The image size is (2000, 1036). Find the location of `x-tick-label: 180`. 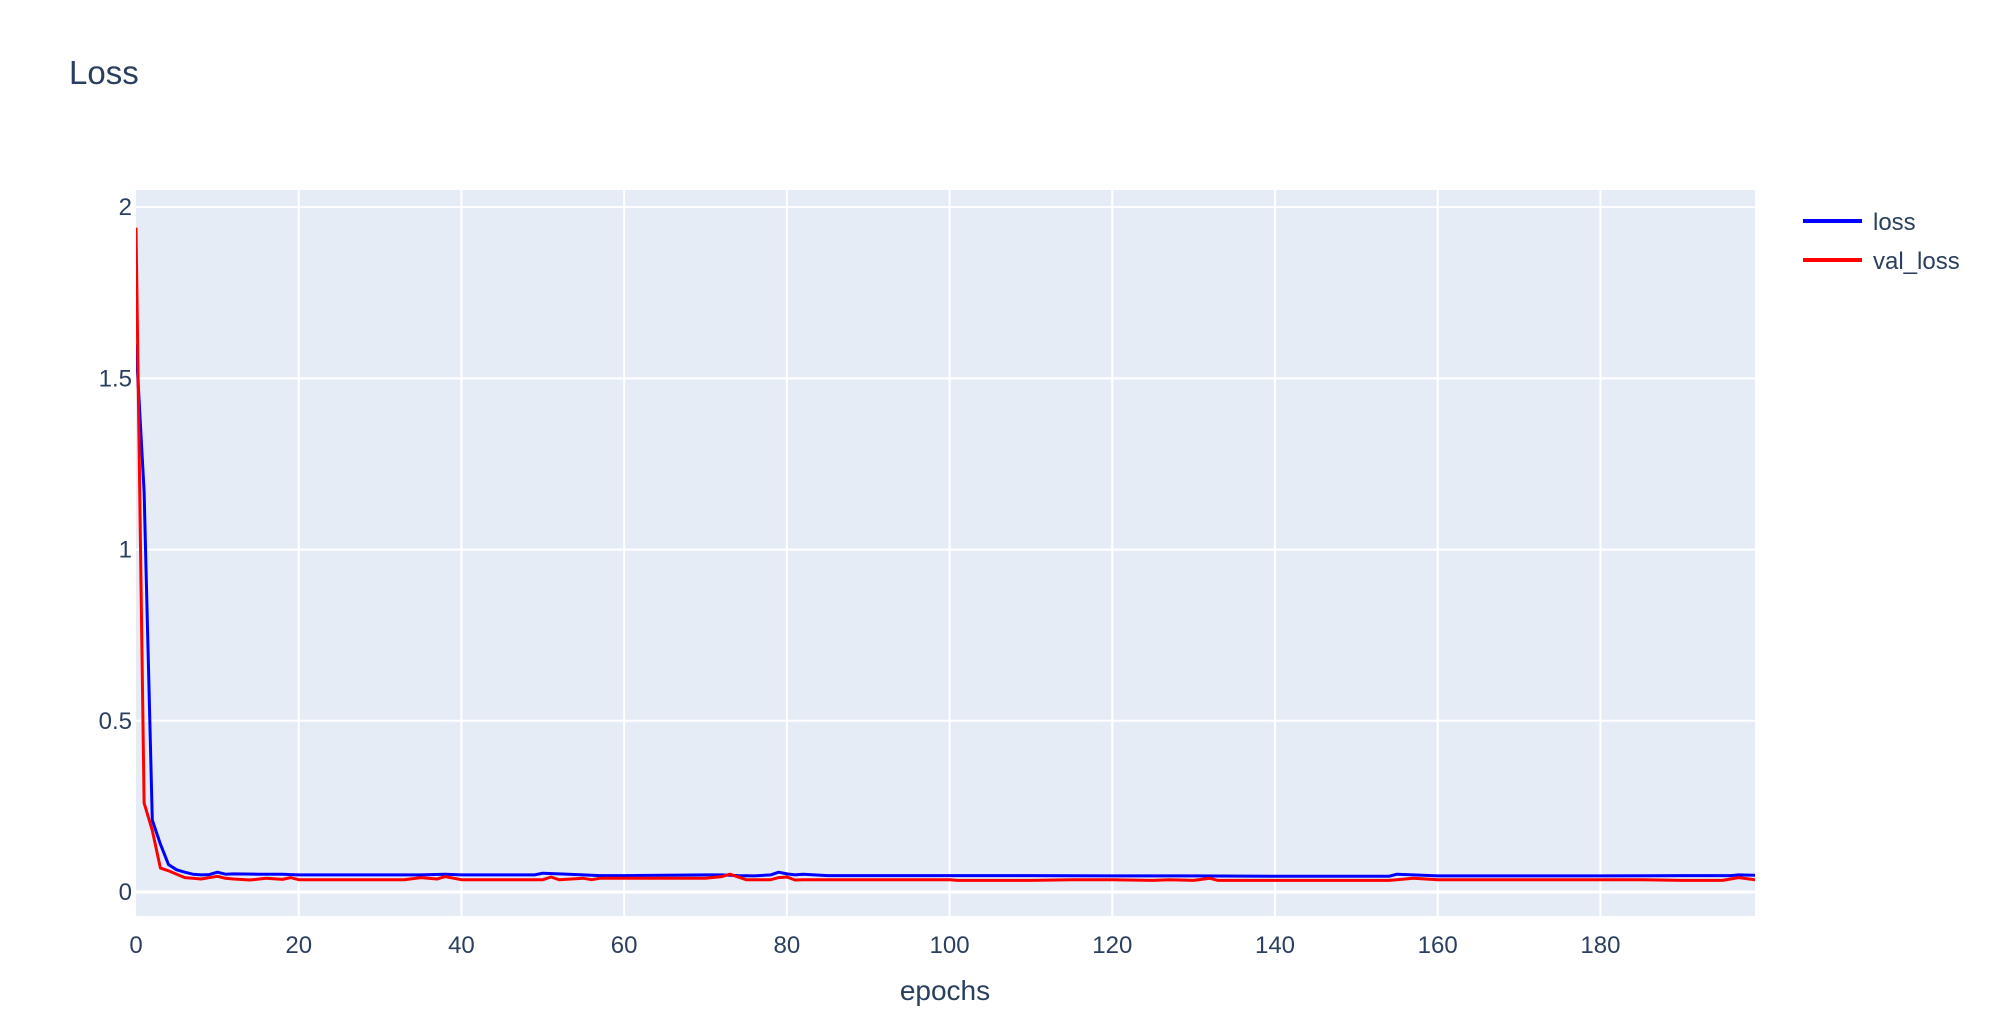

x-tick-label: 180 is located at coordinates (1600, 945).